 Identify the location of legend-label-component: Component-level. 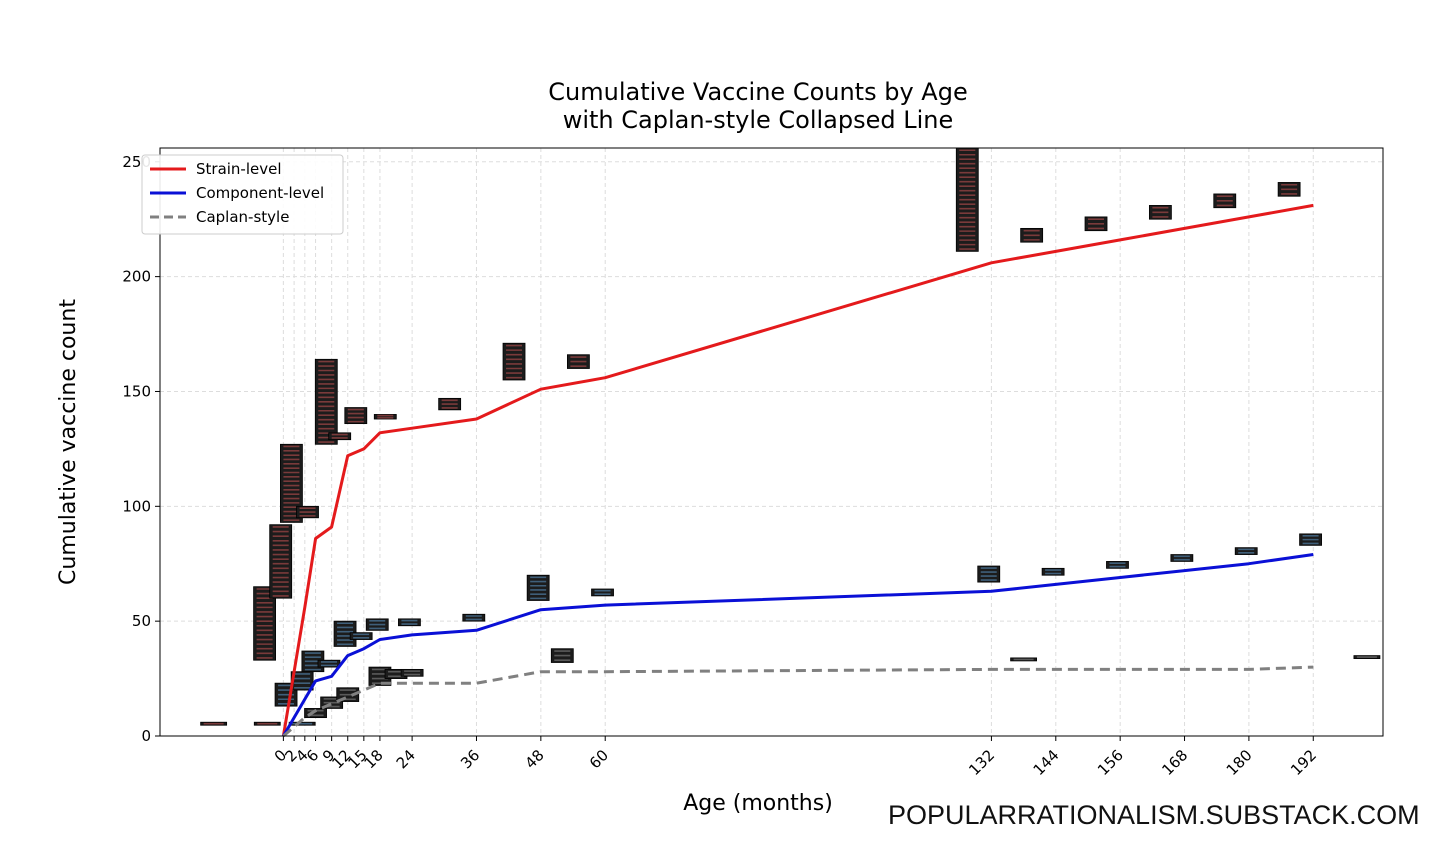
(260, 193).